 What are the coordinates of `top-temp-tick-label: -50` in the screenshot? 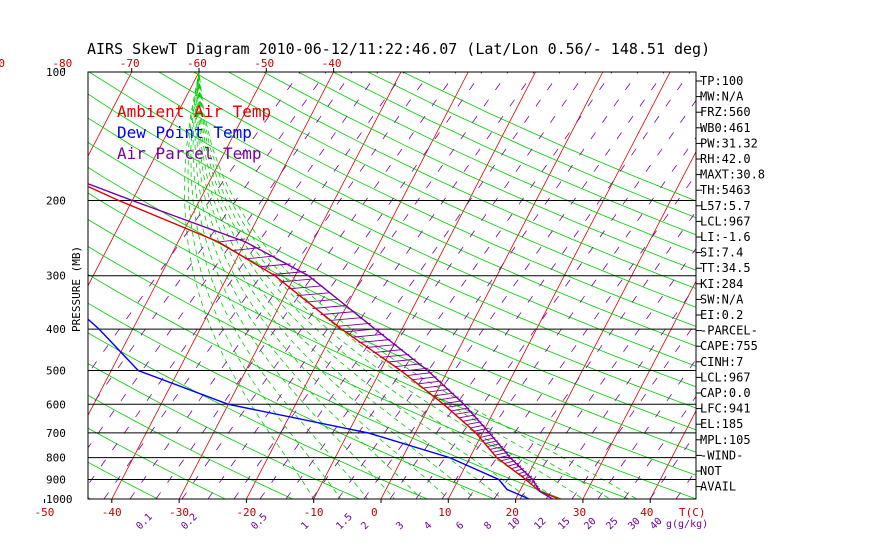 It's located at (264, 63).